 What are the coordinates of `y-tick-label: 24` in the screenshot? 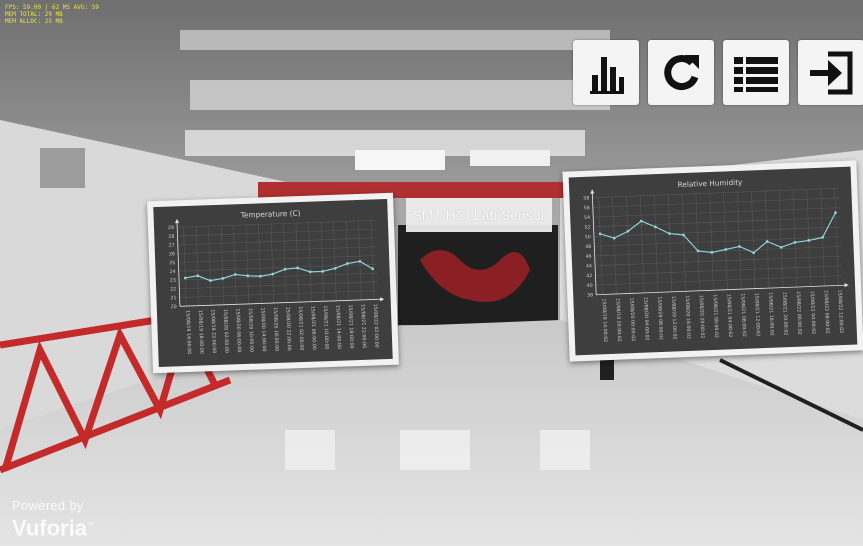 It's located at (172, 272).